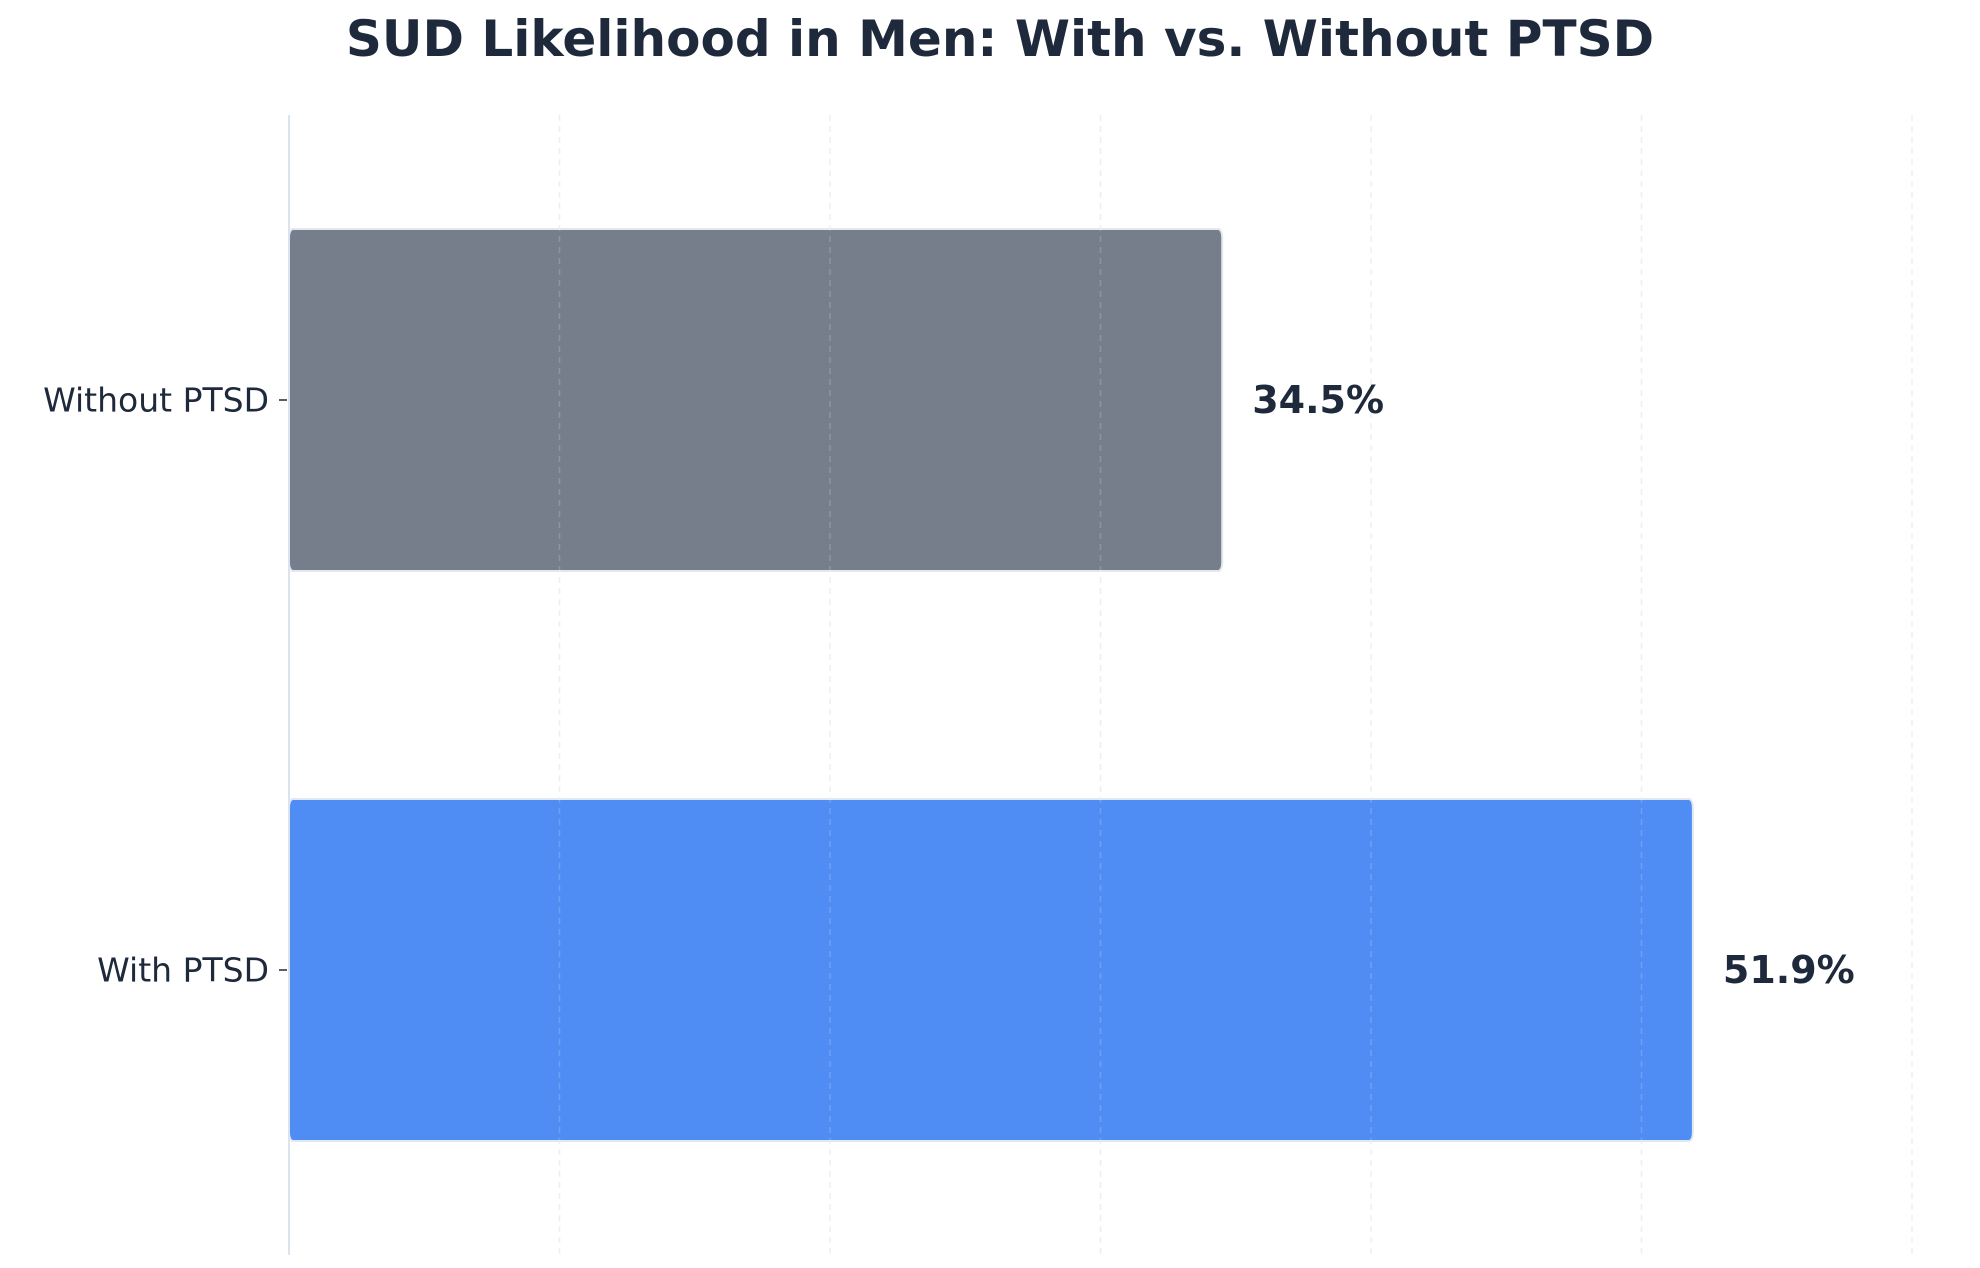 This screenshot has height=1268, width=1980. I want to click on y-tick-label: Without PTSD, so click(156, 400).